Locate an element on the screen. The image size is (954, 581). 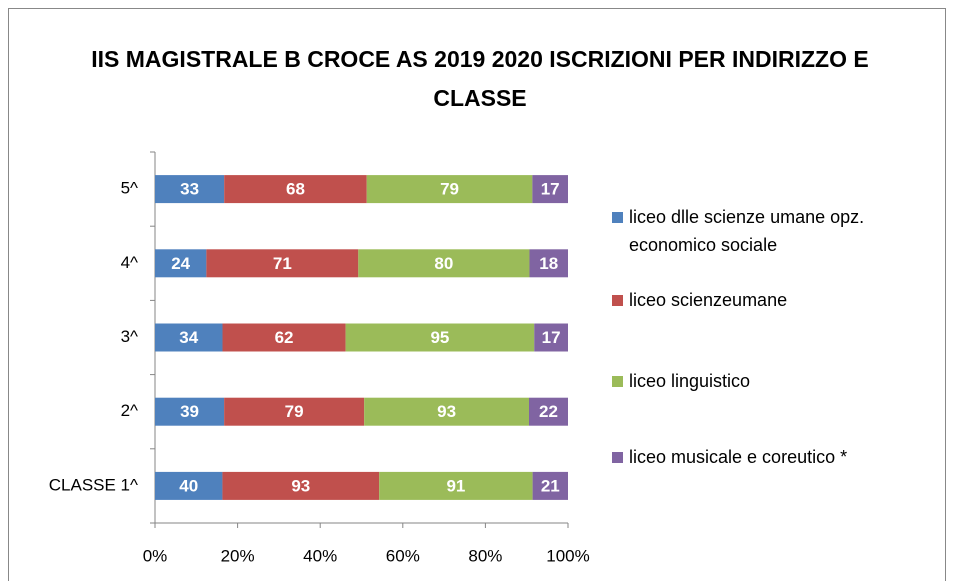
data-label: 80 is located at coordinates (443, 263).